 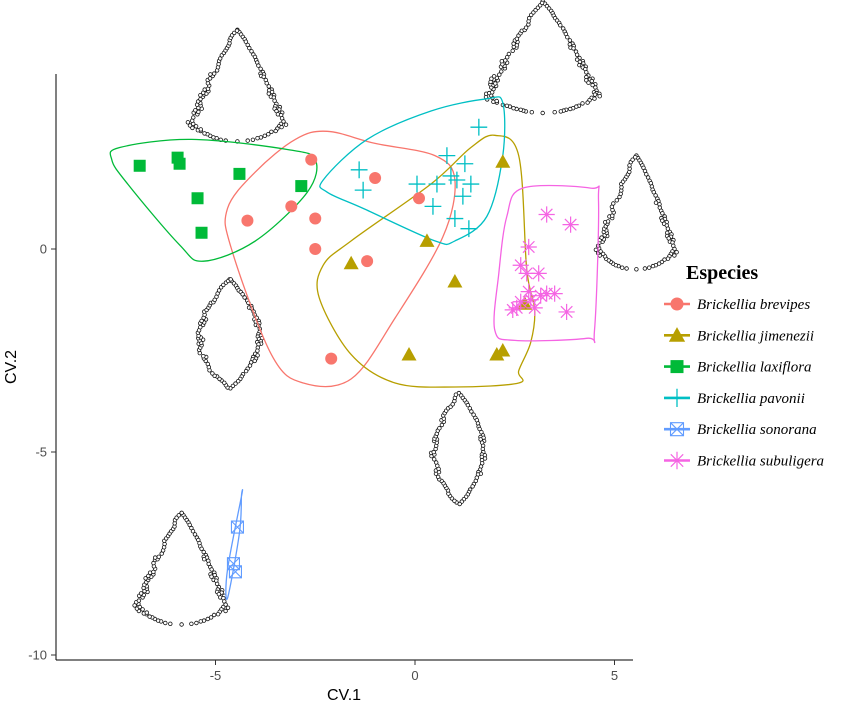 What do you see at coordinates (216, 675) in the screenshot?
I see `x-tick-label: -5` at bounding box center [216, 675].